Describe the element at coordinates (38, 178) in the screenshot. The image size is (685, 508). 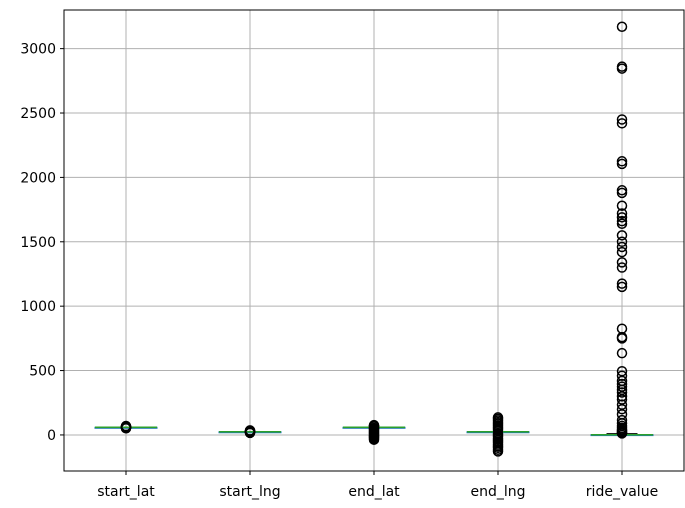
I see `y-tick-label: 2000` at that location.